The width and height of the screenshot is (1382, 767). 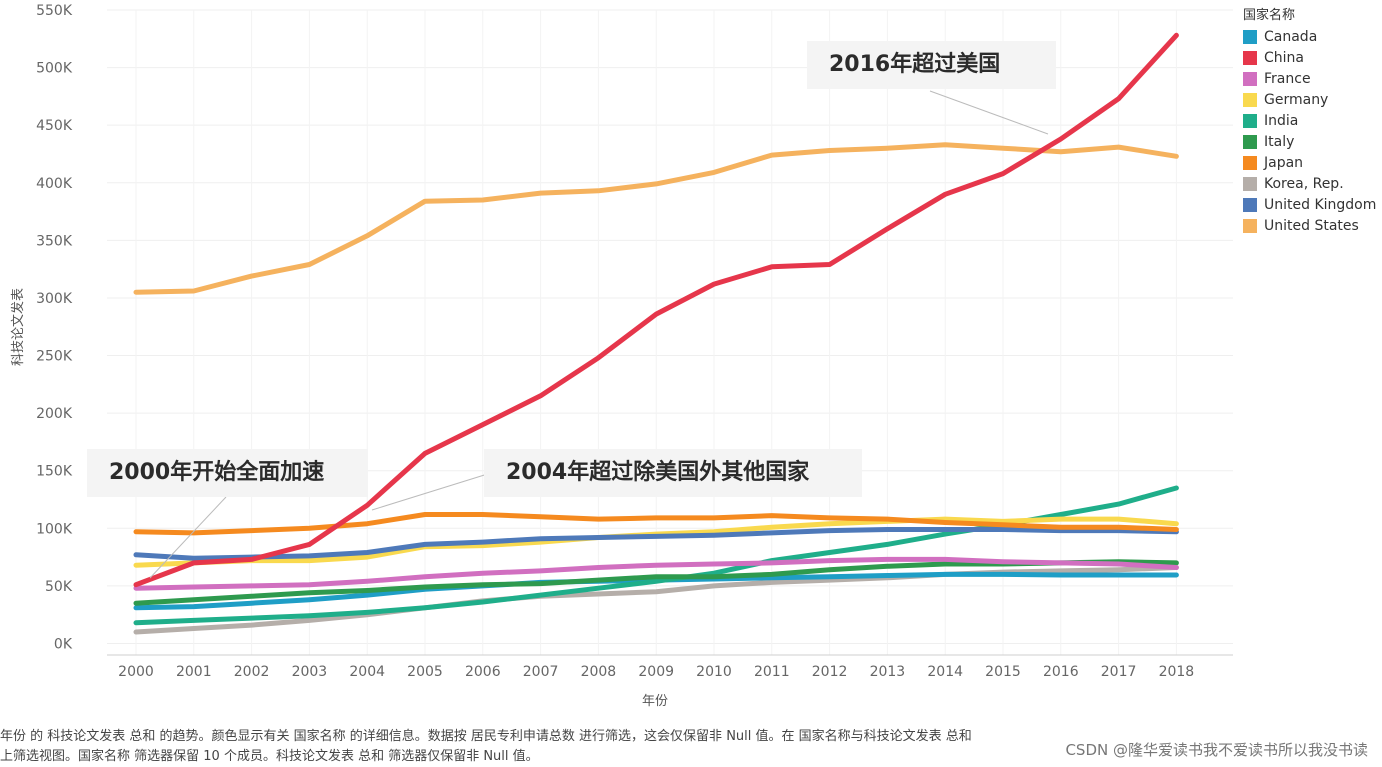 What do you see at coordinates (483, 672) in the screenshot?
I see `x-tick-label: 2006` at bounding box center [483, 672].